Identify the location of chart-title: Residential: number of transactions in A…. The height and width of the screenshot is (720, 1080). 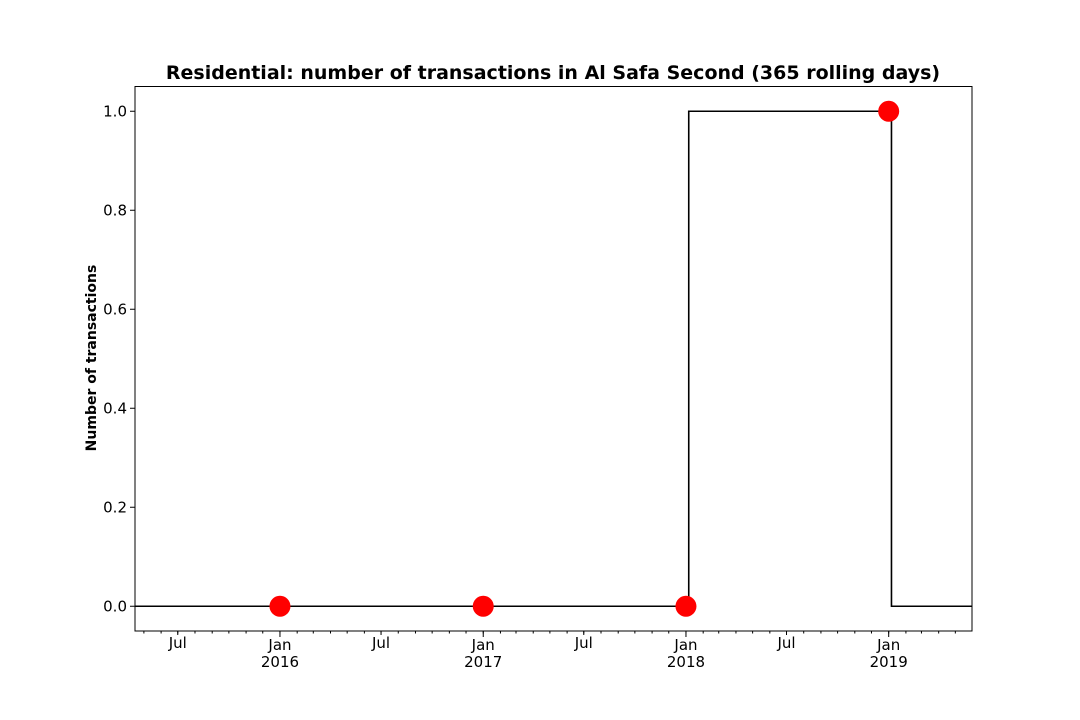
(553, 73).